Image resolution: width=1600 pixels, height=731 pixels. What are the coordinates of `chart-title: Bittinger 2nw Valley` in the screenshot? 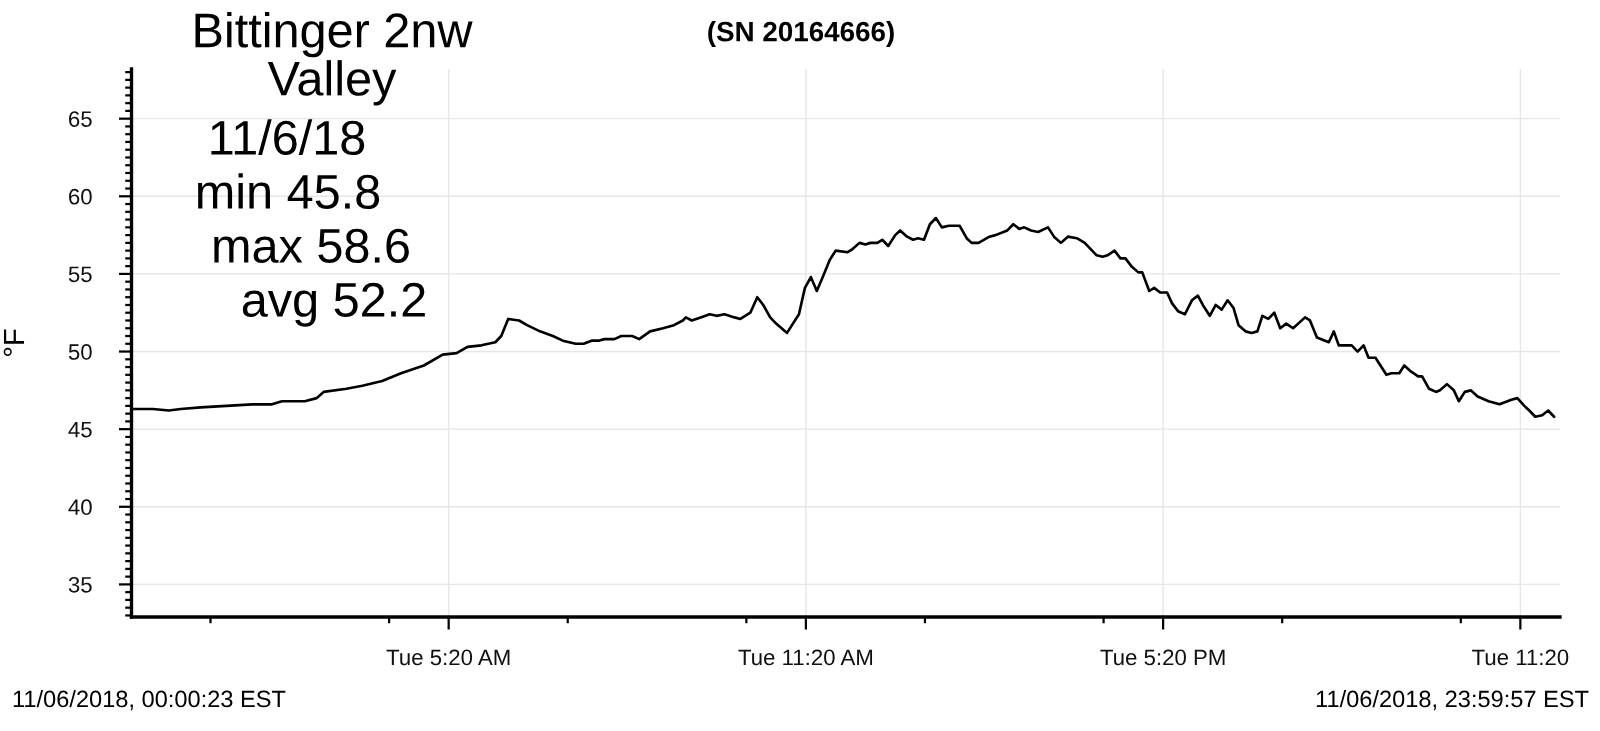 It's located at (334, 59).